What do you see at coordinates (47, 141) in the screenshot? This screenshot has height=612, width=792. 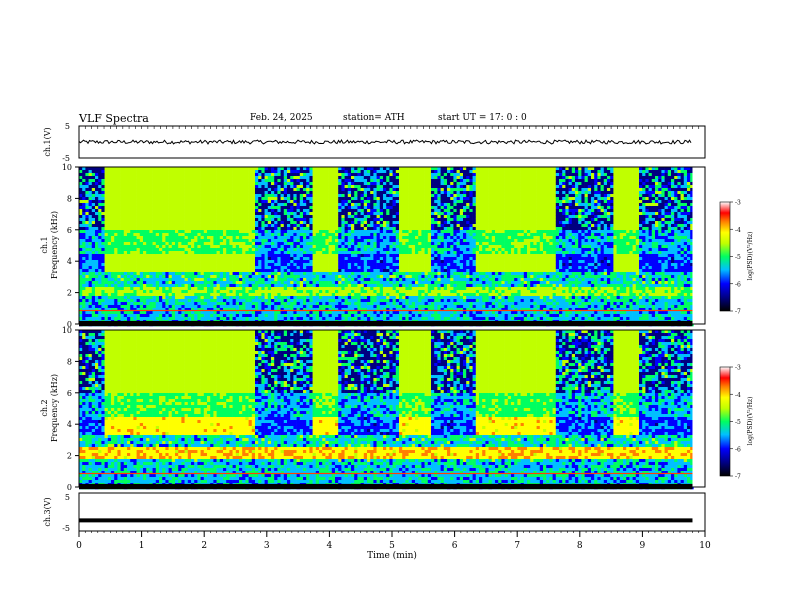 I see `ch1-ylabel: ch.1(V)` at bounding box center [47, 141].